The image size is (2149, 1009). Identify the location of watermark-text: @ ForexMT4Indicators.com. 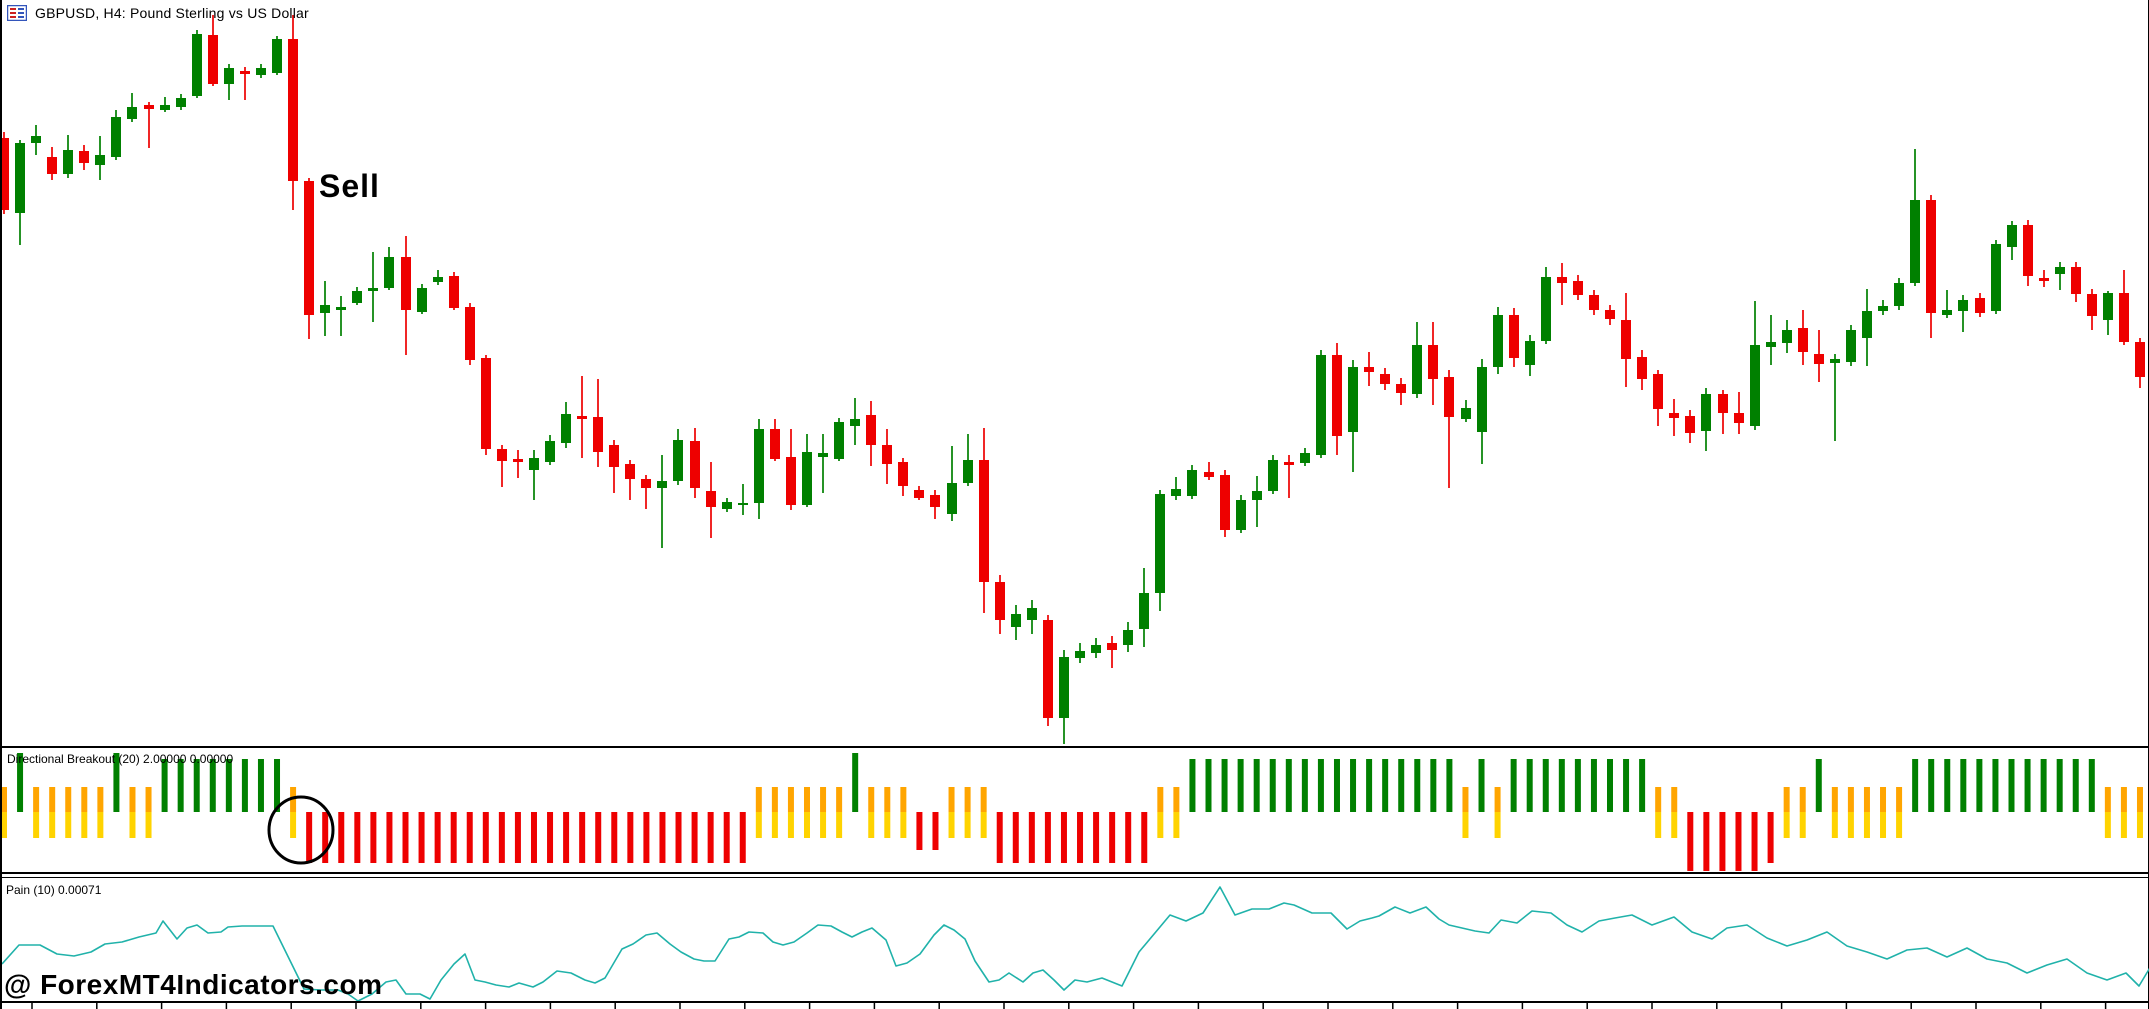
(193, 984).